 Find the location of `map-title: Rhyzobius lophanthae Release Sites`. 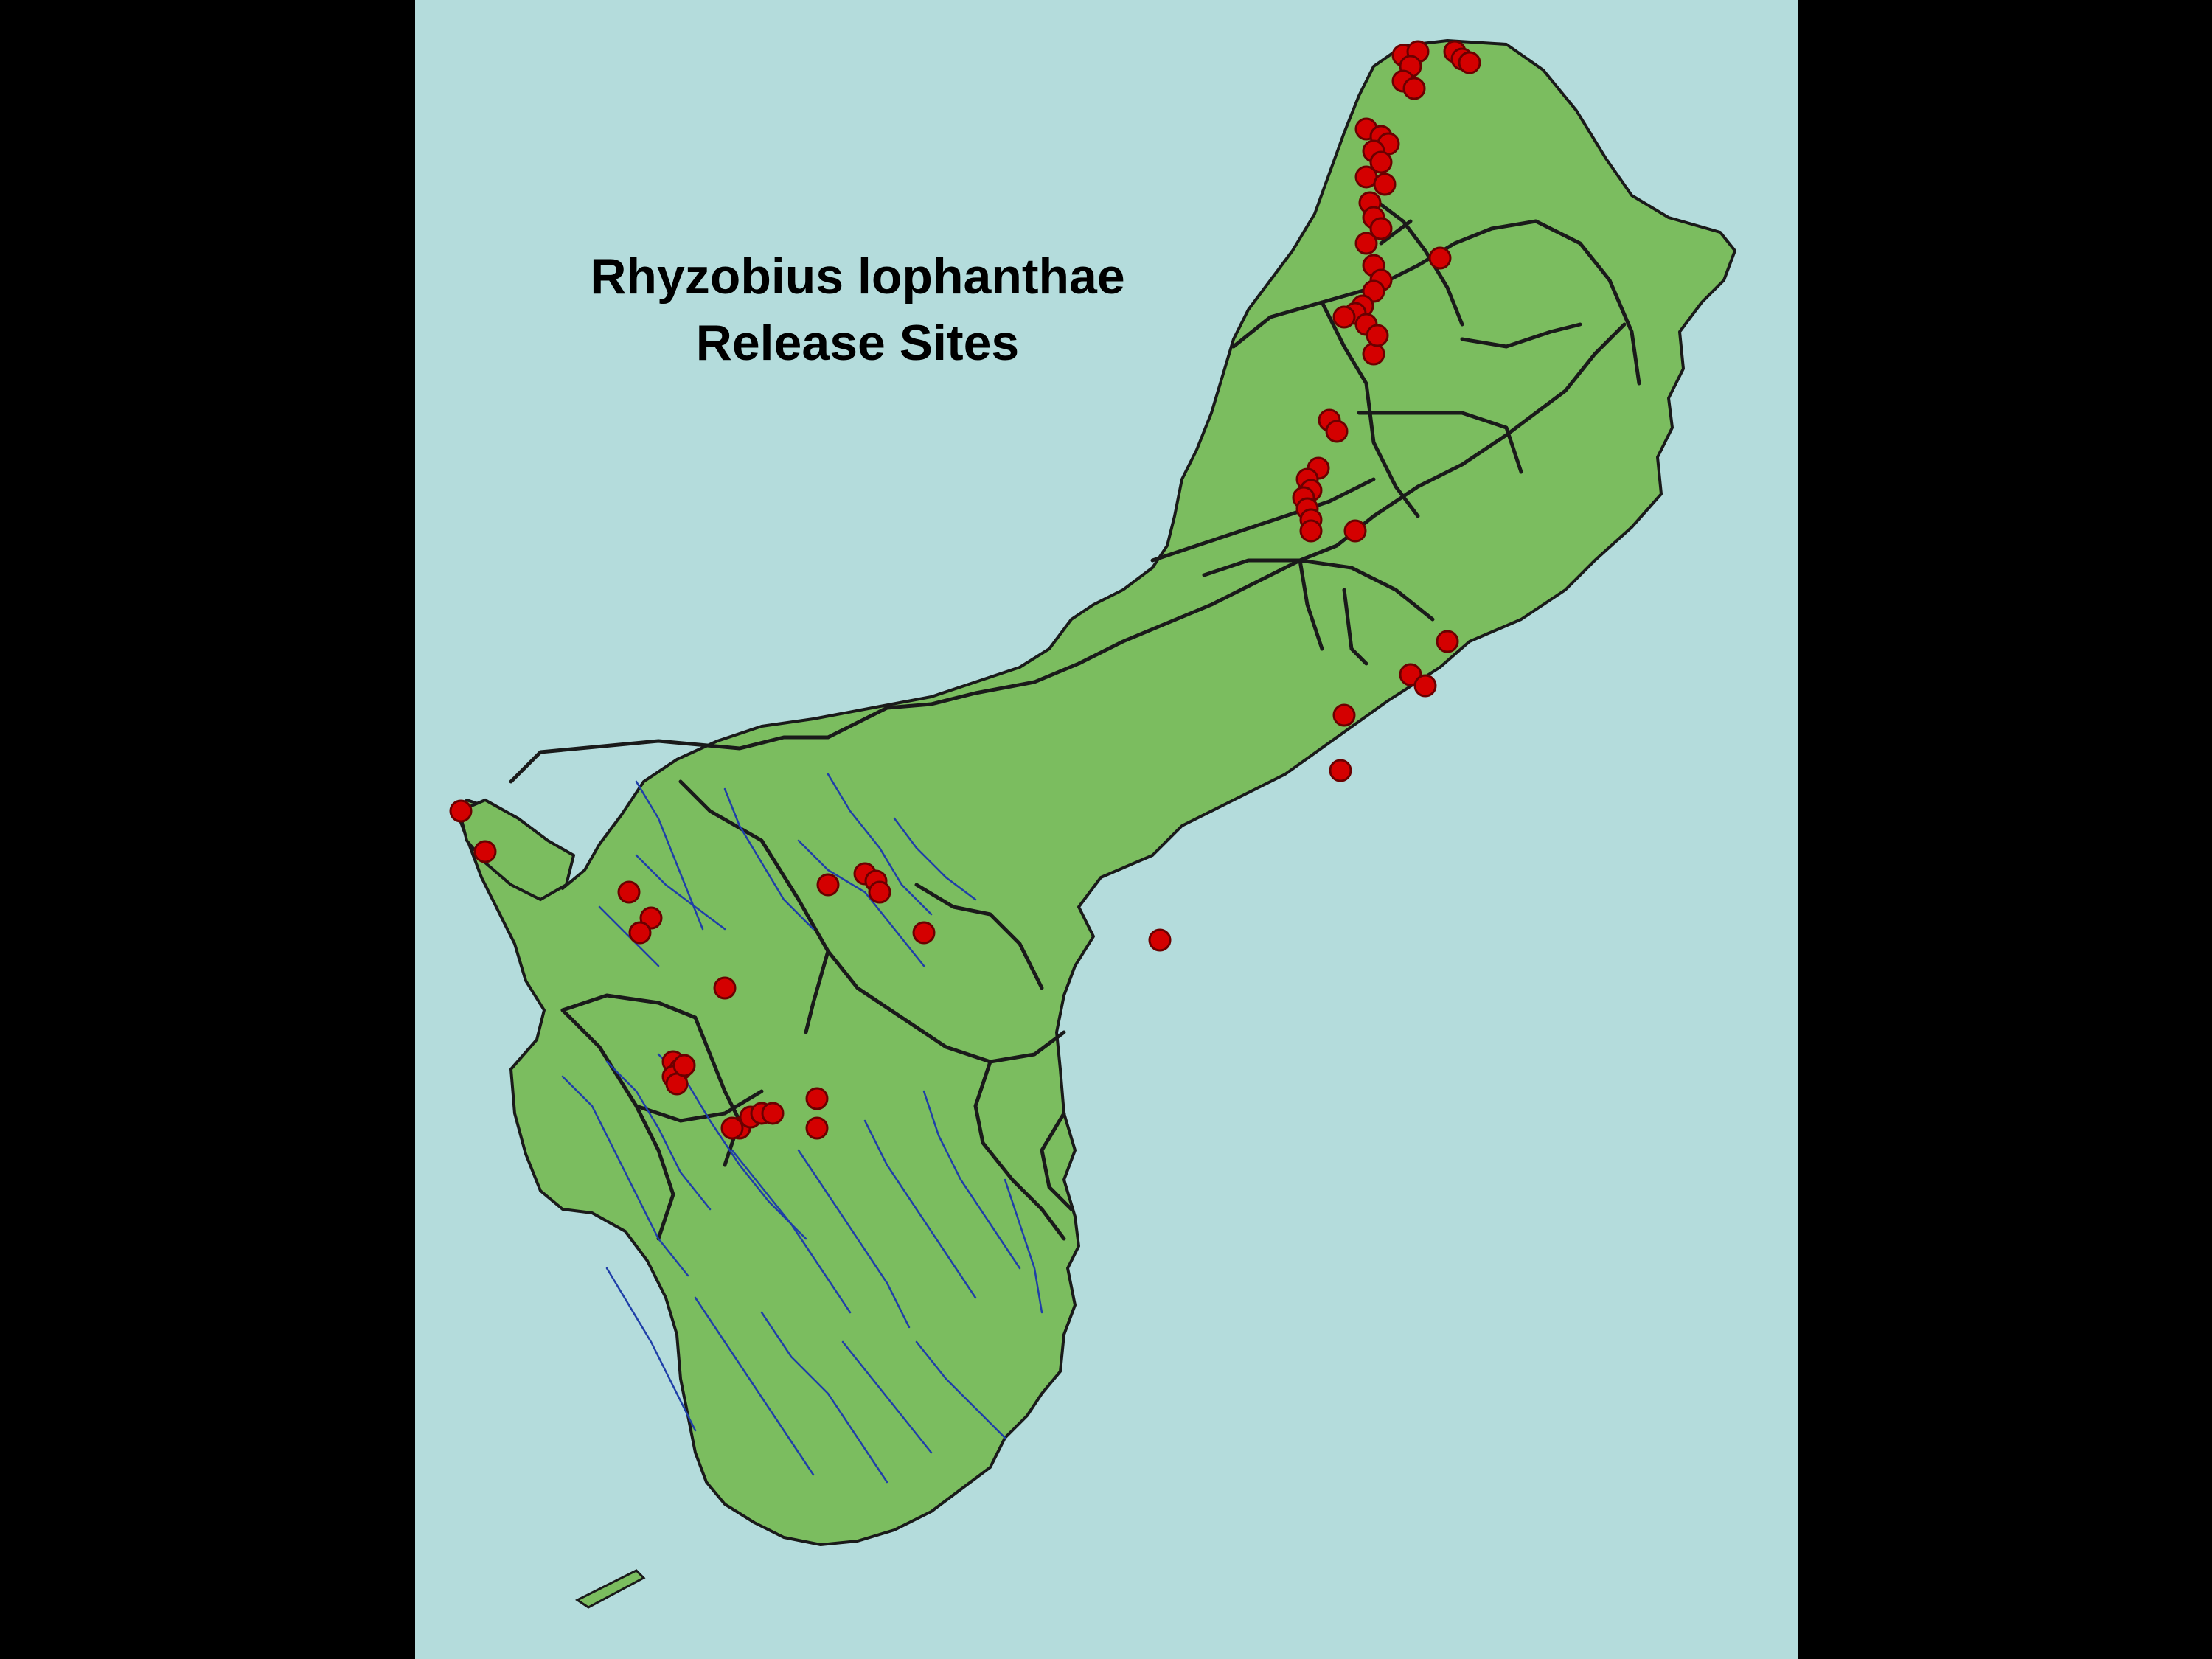

map-title: Rhyzobius lophanthae Release Sites is located at coordinates (857, 309).